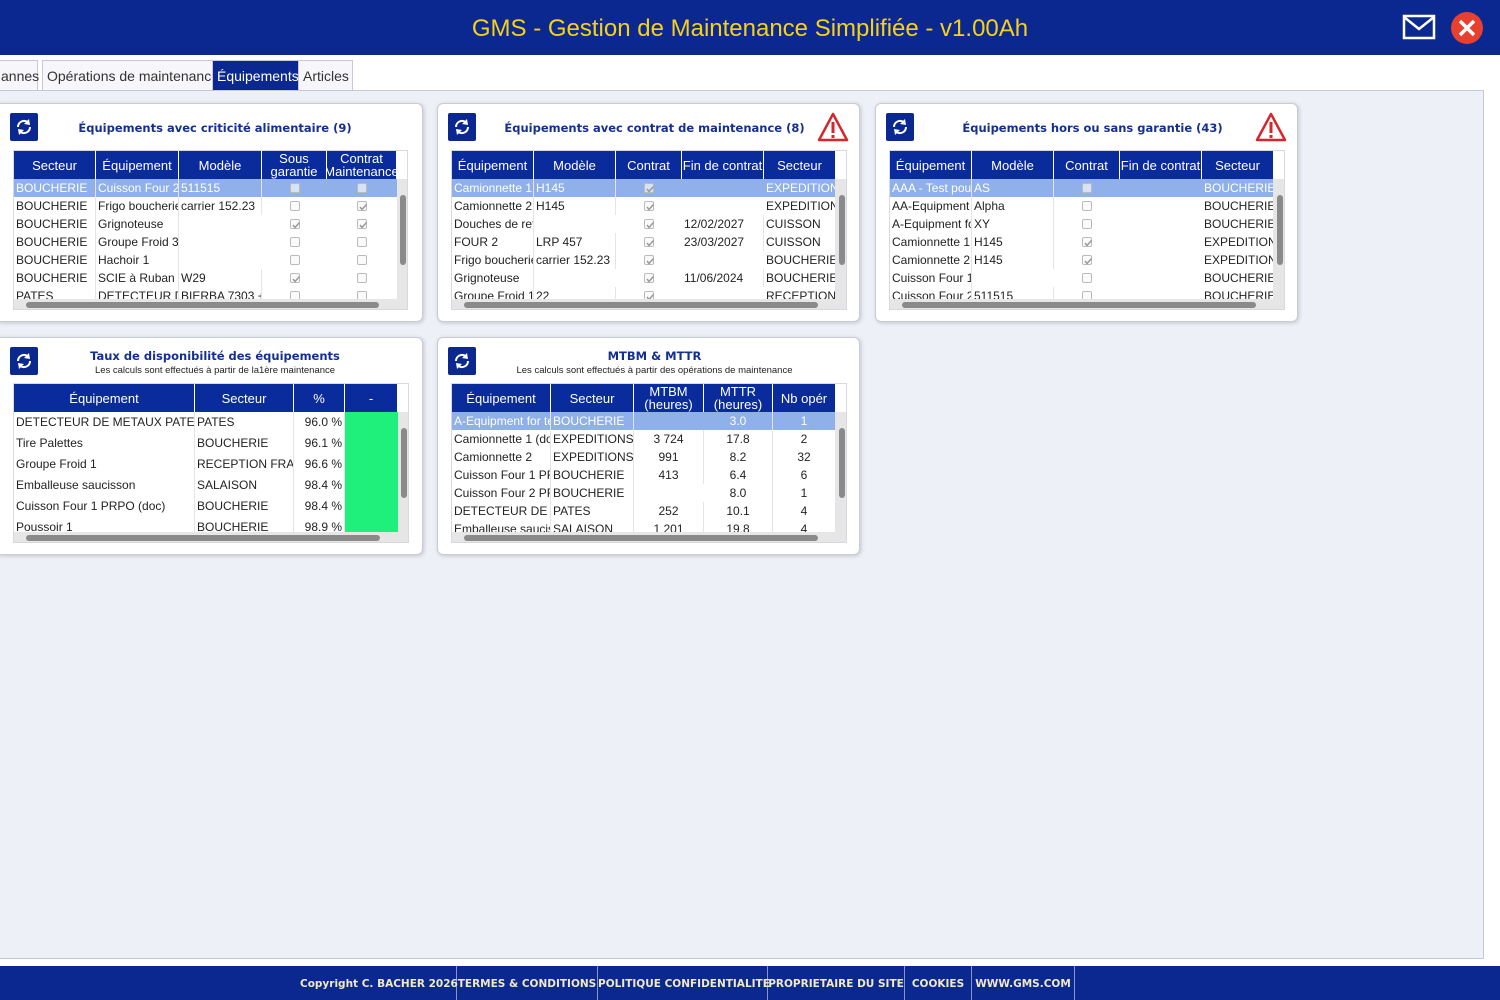 The image size is (1500, 1000). Describe the element at coordinates (723, 242) in the screenshot. I see `grid-cell: 23/03/2027` at that location.